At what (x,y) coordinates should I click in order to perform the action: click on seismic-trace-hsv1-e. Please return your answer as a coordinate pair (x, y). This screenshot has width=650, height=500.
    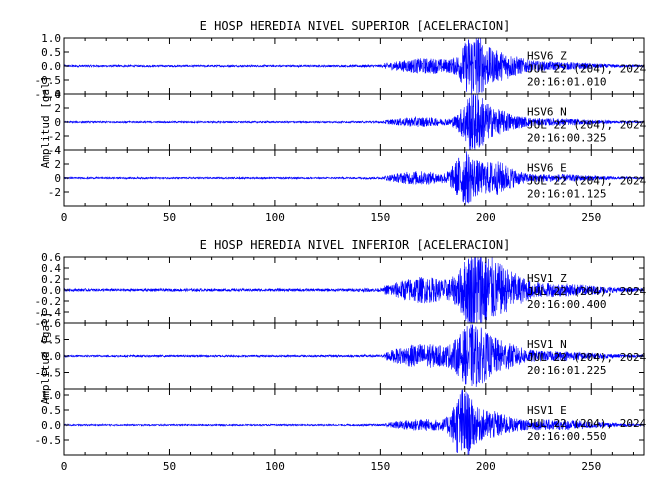
    Looking at the image, I should click on (354, 422).